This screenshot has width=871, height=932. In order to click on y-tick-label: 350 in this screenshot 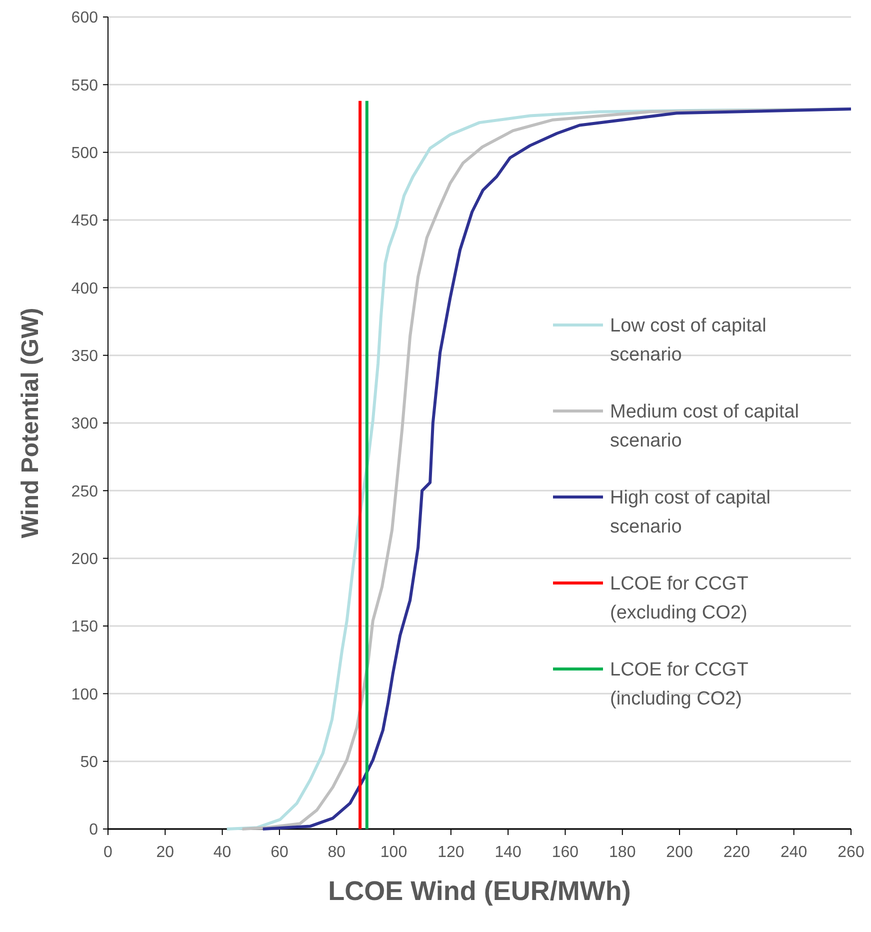, I will do `click(84, 356)`.